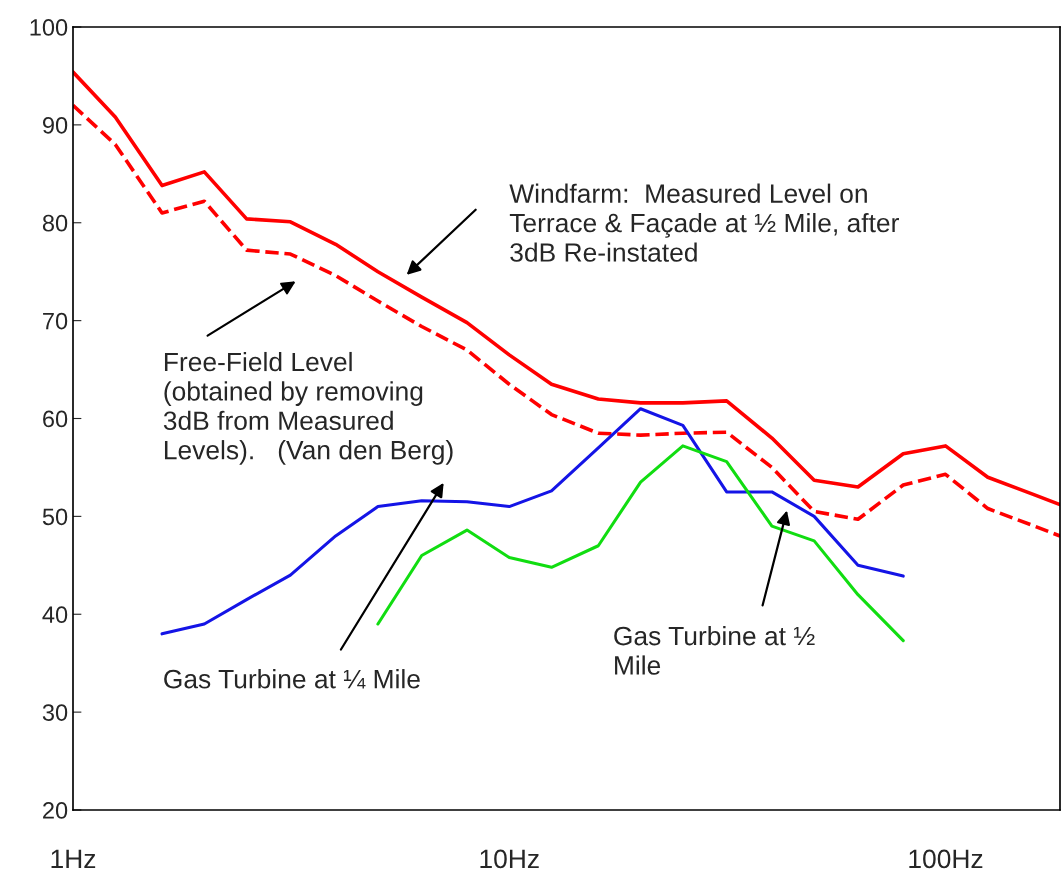 The image size is (1061, 877). What do you see at coordinates (55, 419) in the screenshot?
I see `y-tick-label: 60` at bounding box center [55, 419].